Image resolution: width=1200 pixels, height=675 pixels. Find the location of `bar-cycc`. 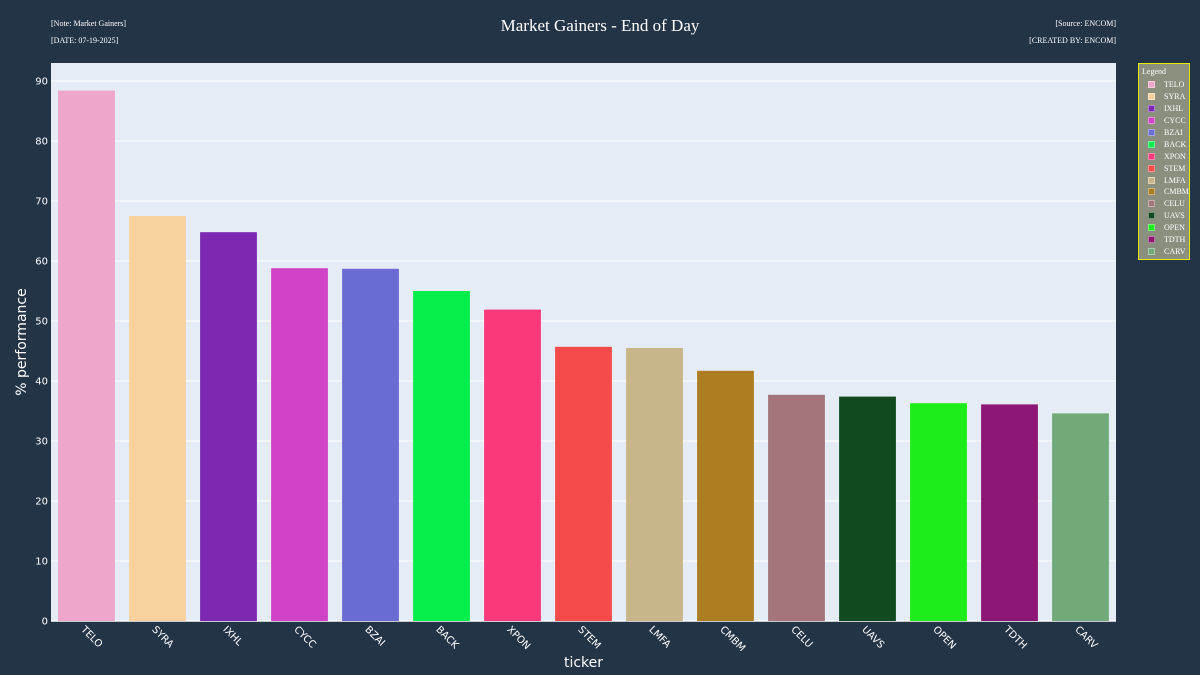

bar-cycc is located at coordinates (299, 444).